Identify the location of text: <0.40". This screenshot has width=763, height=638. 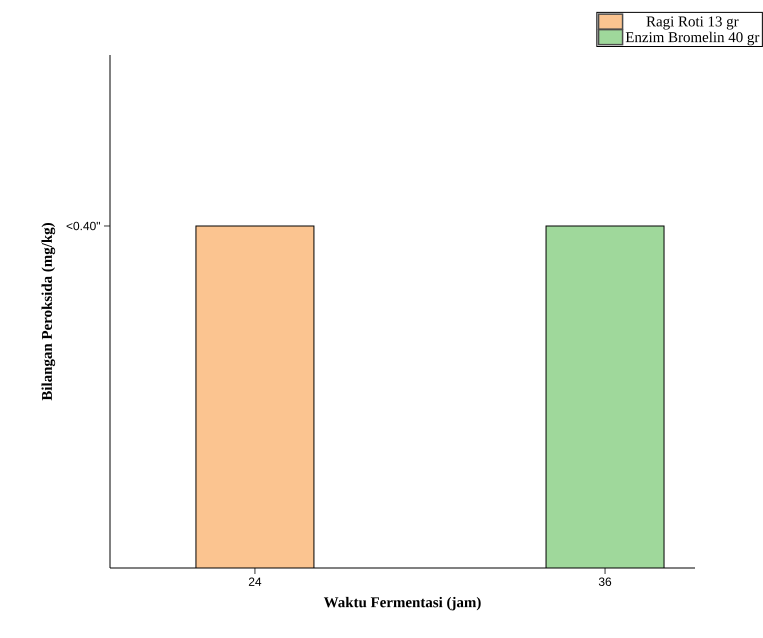
(83, 226).